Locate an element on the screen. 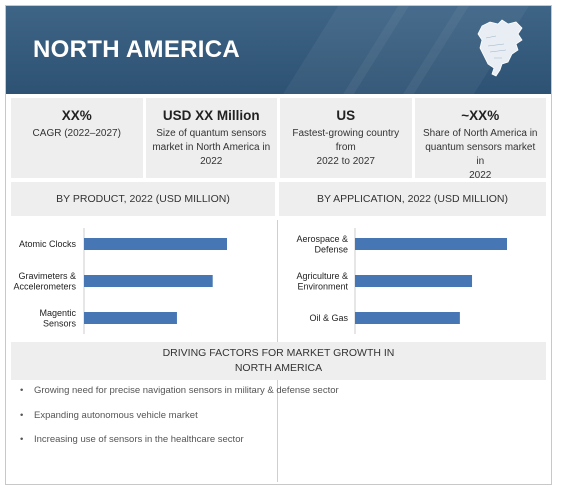 The height and width of the screenshot is (493, 564). category-label: Aerospace & Defense is located at coordinates (322, 244).